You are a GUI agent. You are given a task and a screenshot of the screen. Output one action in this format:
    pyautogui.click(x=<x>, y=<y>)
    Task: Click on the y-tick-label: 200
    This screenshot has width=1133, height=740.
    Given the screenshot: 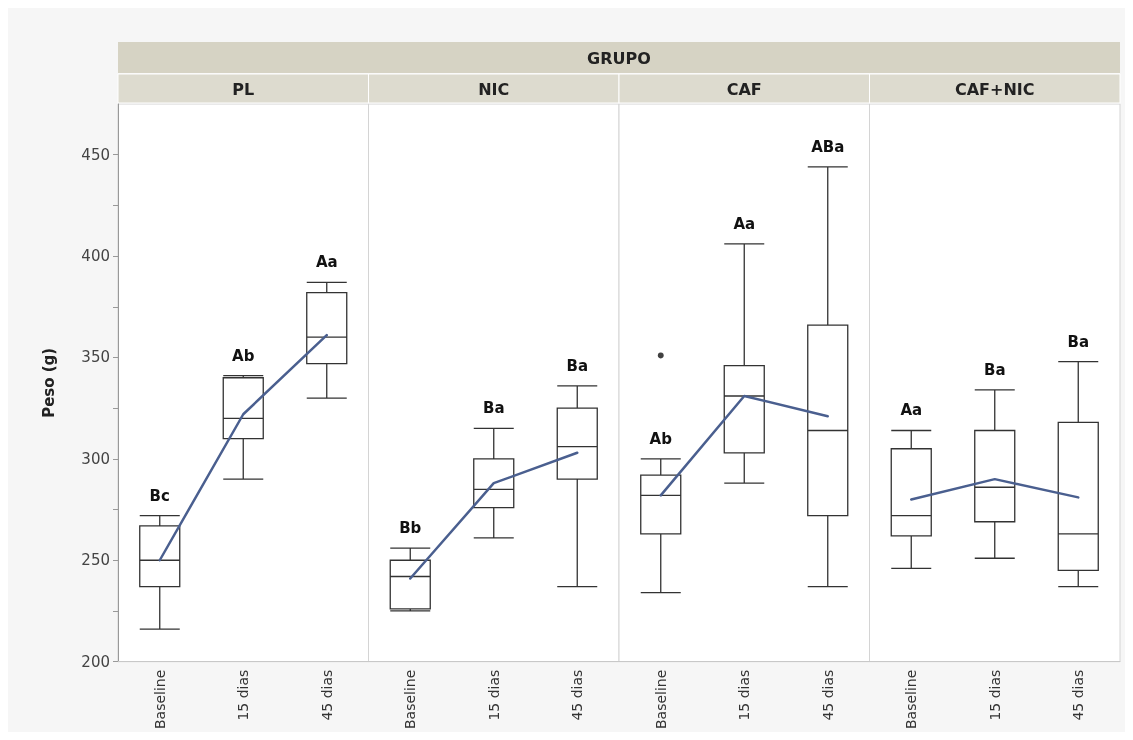 What is the action you would take?
    pyautogui.click(x=95, y=661)
    